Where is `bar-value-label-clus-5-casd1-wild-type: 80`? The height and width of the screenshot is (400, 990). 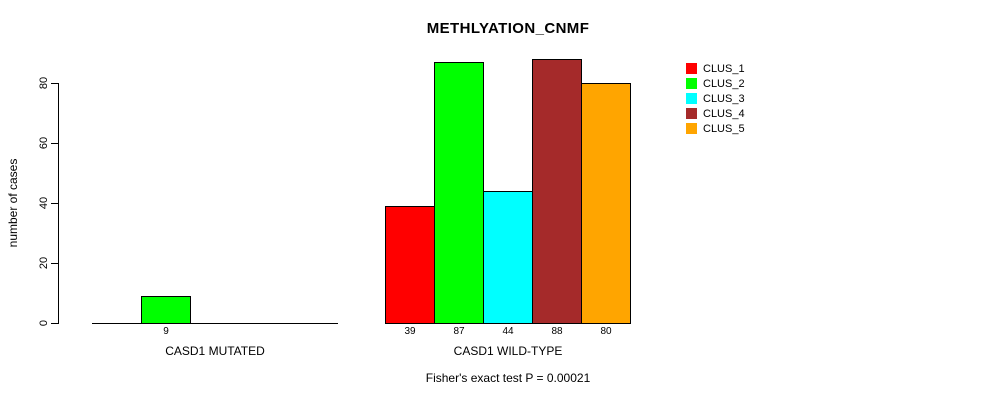 bar-value-label-clus-5-casd1-wild-type: 80 is located at coordinates (606, 331).